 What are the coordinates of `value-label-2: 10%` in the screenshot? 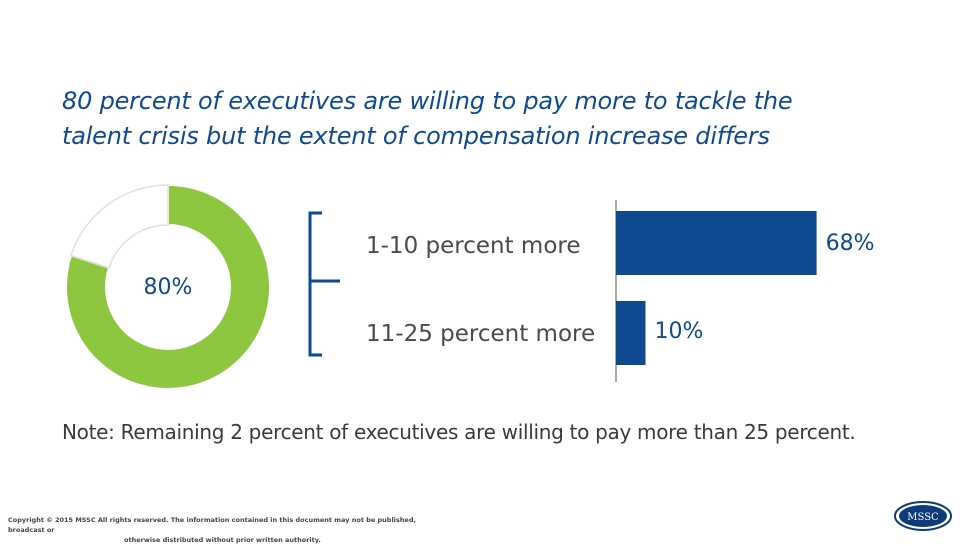 It's located at (679, 331).